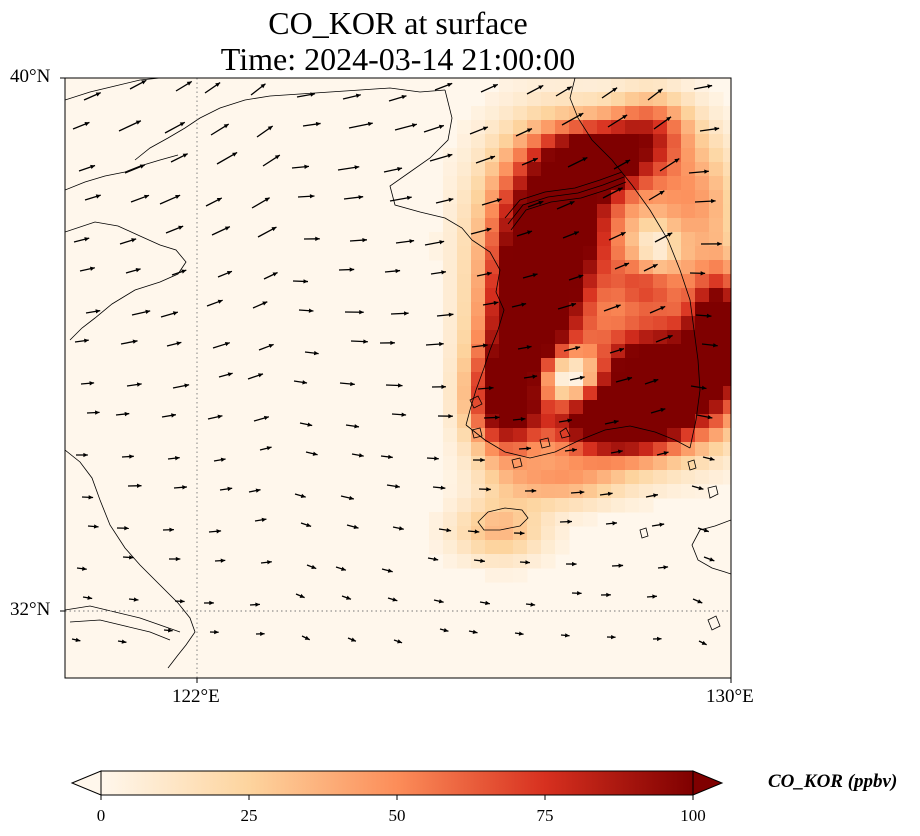  I want to click on colorbar-tick-50: 50, so click(397, 815).